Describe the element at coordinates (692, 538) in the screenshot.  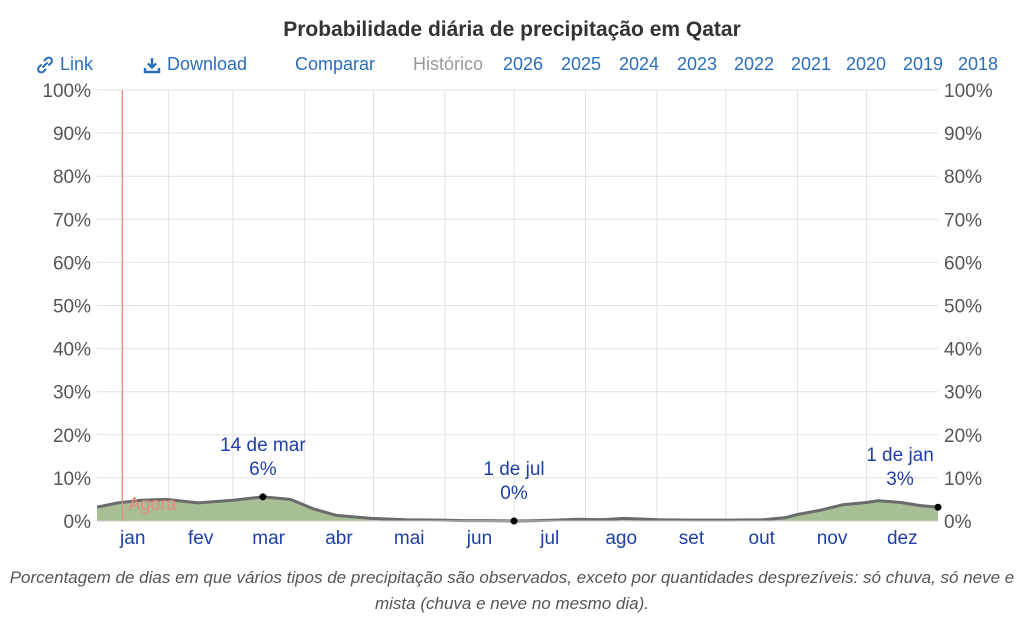
I see `month-label-set: set` at that location.